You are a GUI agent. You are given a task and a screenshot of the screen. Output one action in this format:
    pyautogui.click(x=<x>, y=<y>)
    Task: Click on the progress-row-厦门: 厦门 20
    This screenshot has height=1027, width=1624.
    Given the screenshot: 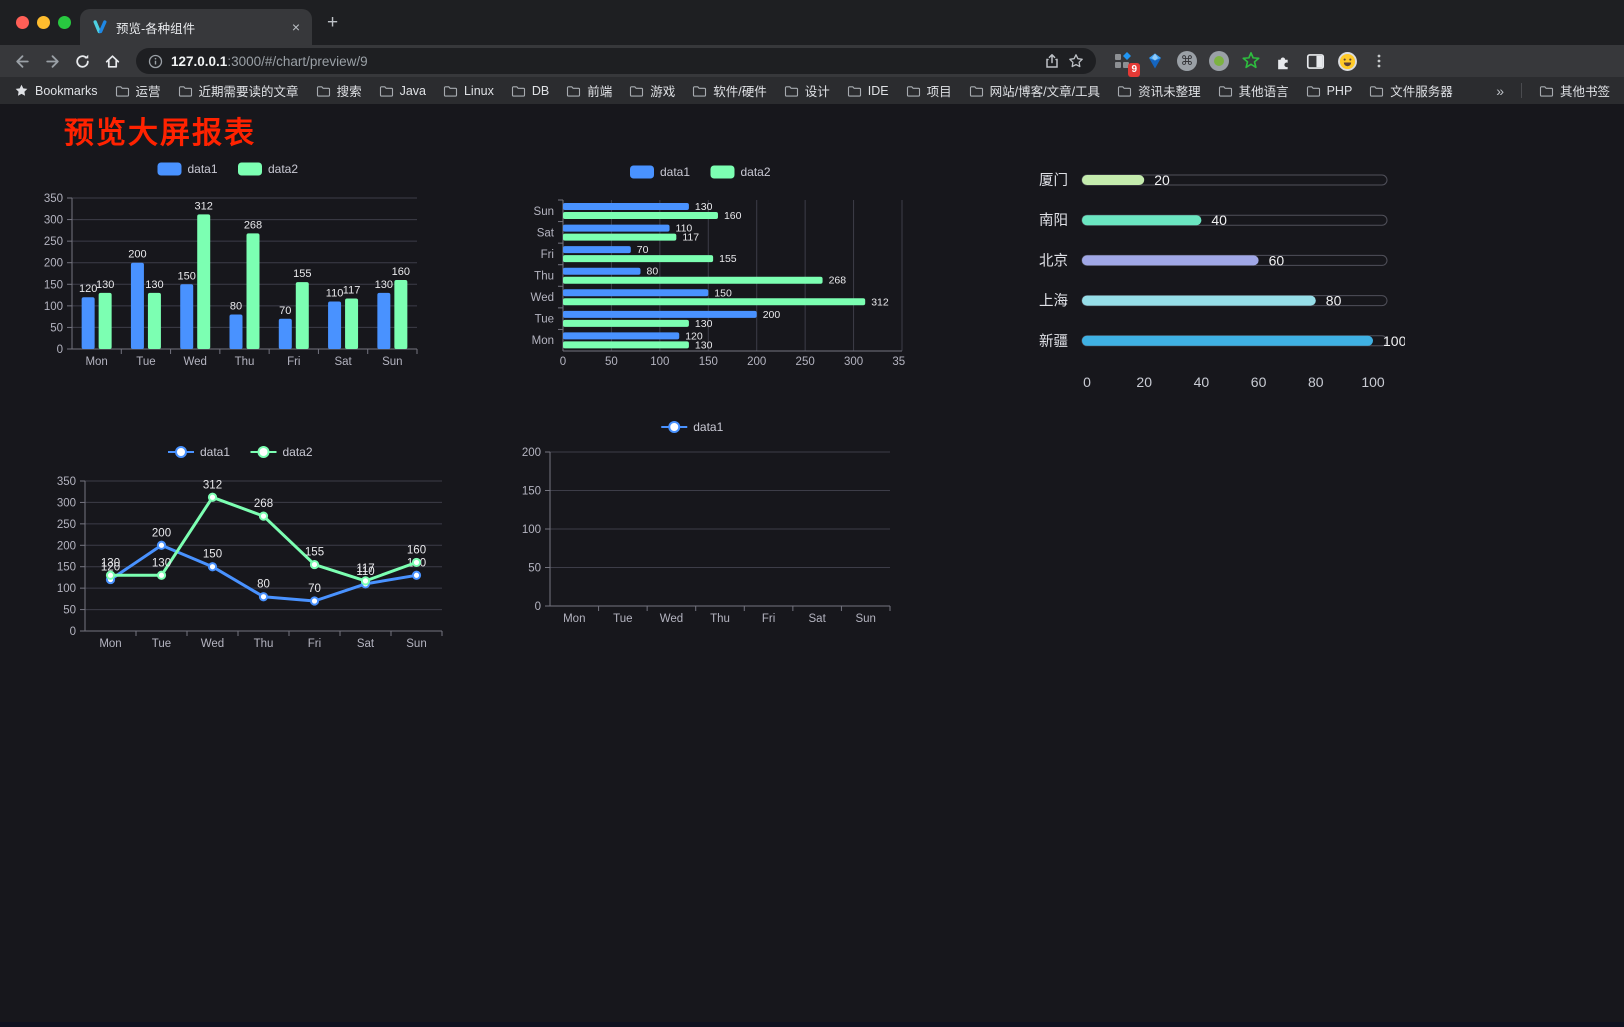 What is the action you would take?
    pyautogui.click(x=1213, y=180)
    